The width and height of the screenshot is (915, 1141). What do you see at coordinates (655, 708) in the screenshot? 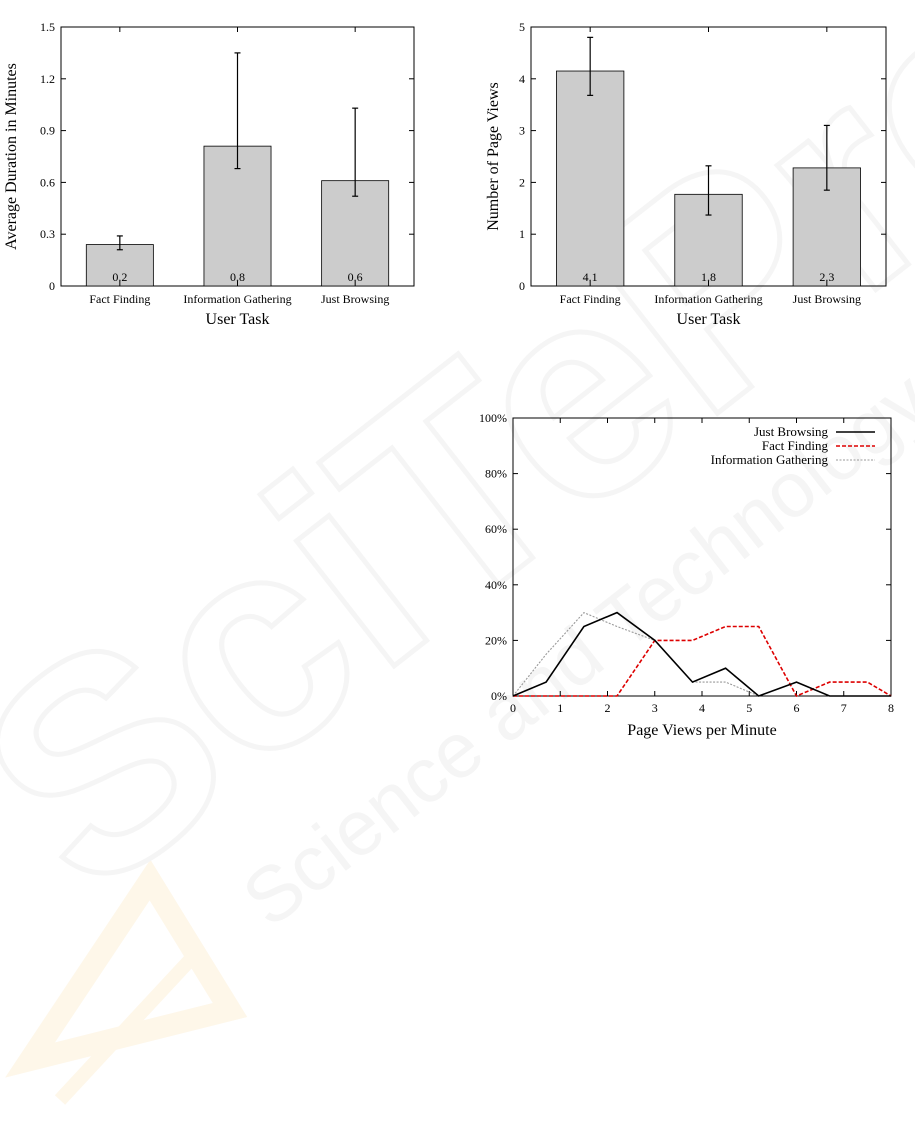
I see `x-tick-label: 3` at bounding box center [655, 708].